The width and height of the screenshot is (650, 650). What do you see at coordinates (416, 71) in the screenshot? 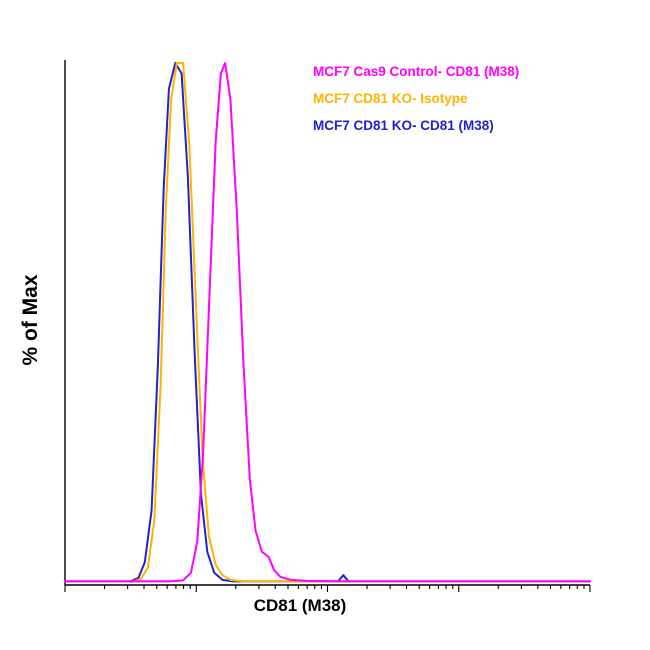
I see `legend-item-cas9-control: MCF7 Cas9 Control- CD81 (M38)` at bounding box center [416, 71].